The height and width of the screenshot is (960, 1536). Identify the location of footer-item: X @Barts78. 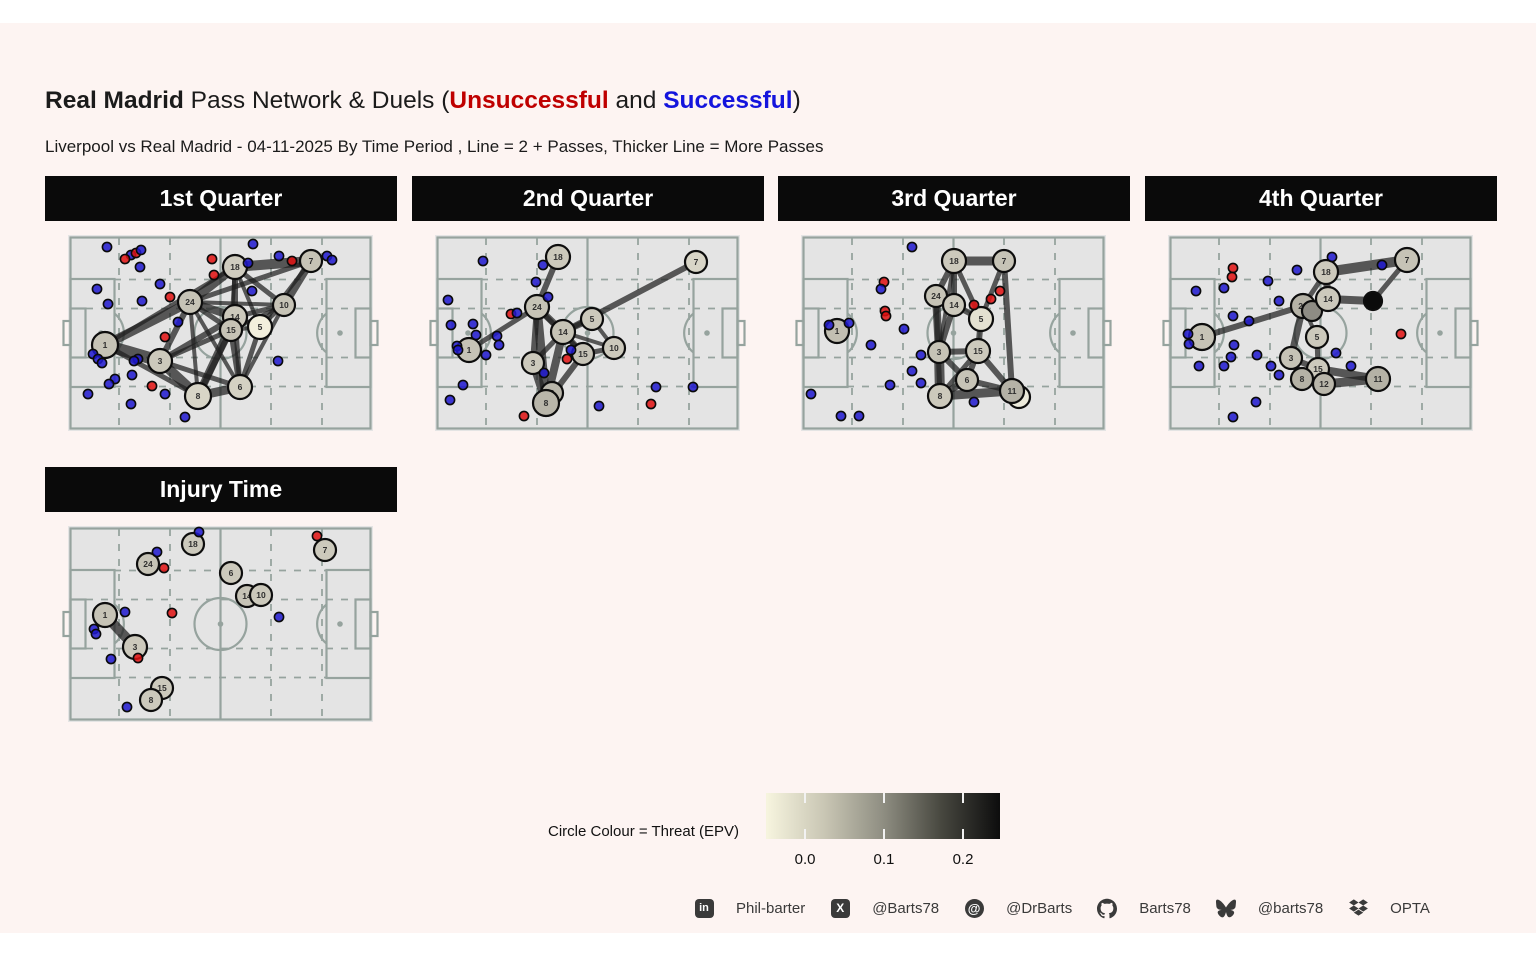
(884, 908).